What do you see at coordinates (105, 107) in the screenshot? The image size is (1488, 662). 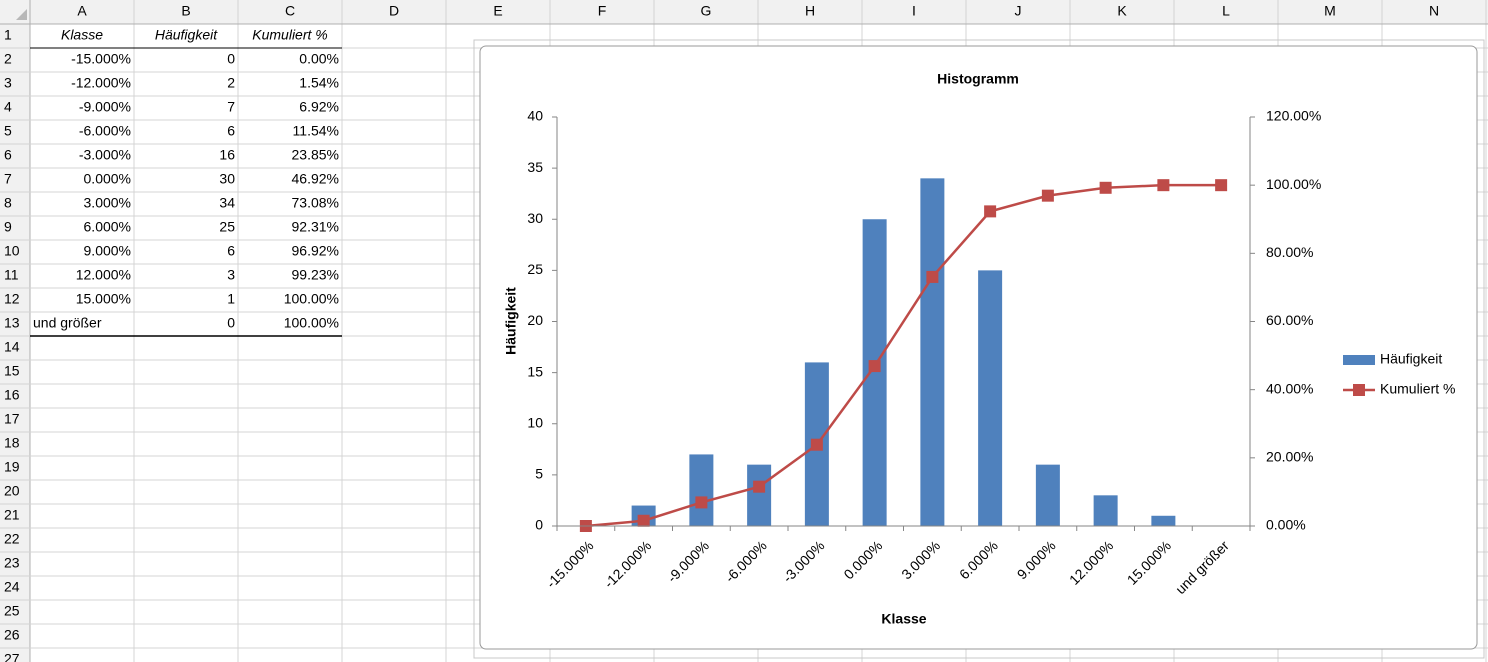 I see `cell: -9.000%` at bounding box center [105, 107].